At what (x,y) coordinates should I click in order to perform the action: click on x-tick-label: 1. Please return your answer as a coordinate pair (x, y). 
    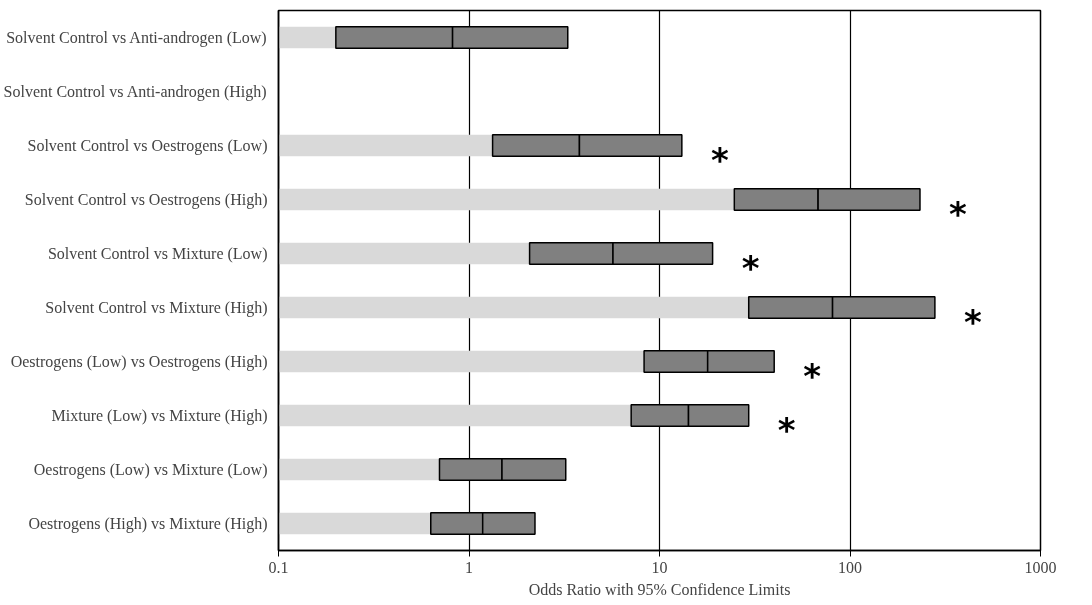
    Looking at the image, I should click on (469, 567).